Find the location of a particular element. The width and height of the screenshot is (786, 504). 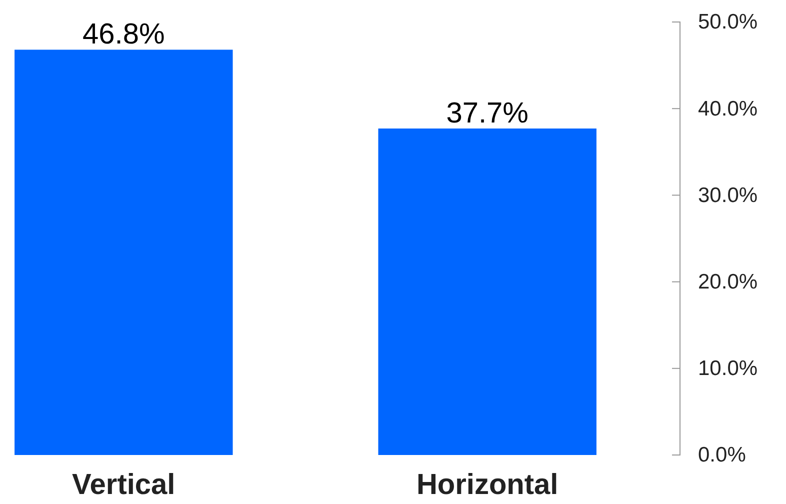

x-tick-label: Vertical is located at coordinates (124, 485).